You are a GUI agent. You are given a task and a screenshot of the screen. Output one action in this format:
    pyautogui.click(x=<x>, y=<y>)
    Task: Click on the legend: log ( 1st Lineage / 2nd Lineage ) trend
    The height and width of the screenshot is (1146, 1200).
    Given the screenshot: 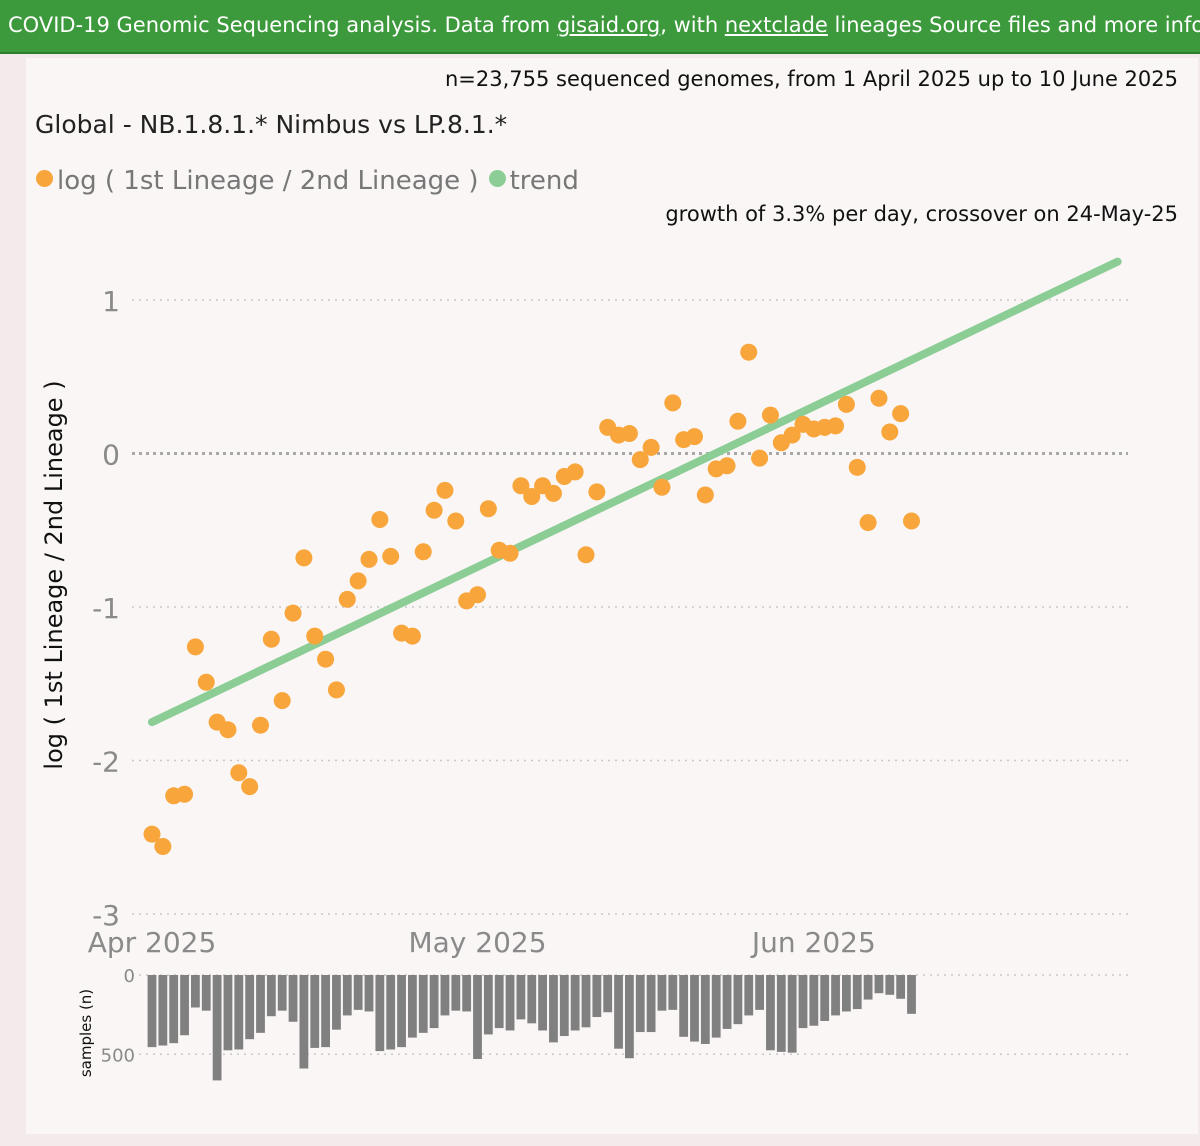 What is the action you would take?
    pyautogui.click(x=312, y=181)
    